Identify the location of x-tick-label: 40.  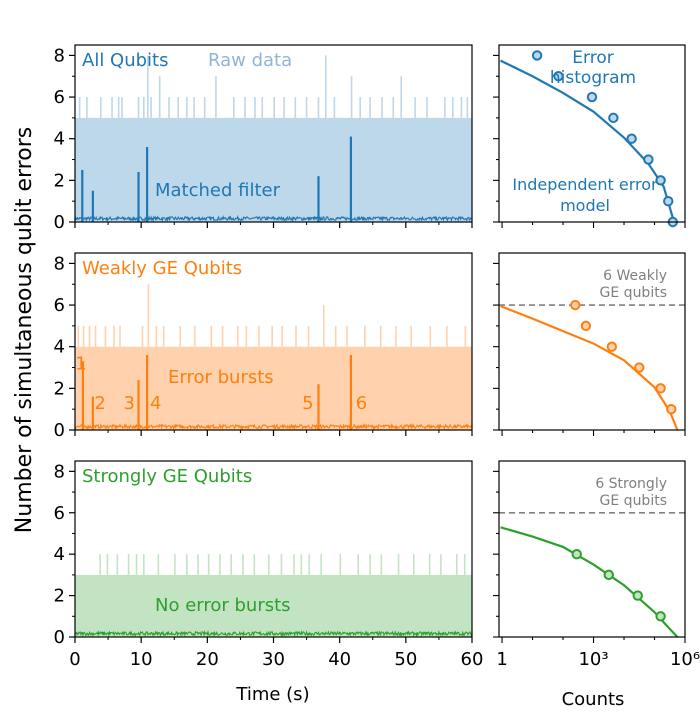
(339, 659).